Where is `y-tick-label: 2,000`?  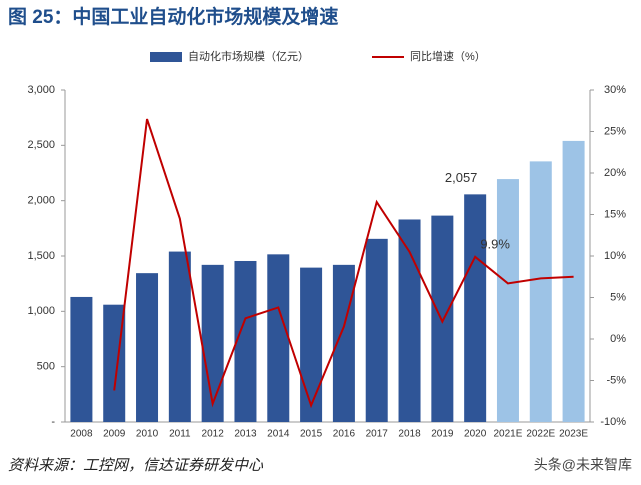 y-tick-label: 2,000 is located at coordinates (41, 201).